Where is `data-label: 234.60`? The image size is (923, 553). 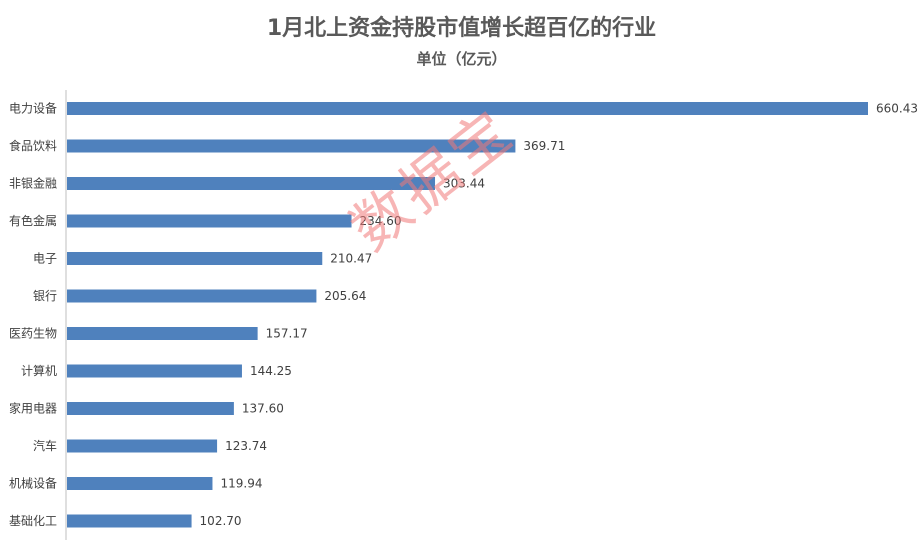 data-label: 234.60 is located at coordinates (381, 221).